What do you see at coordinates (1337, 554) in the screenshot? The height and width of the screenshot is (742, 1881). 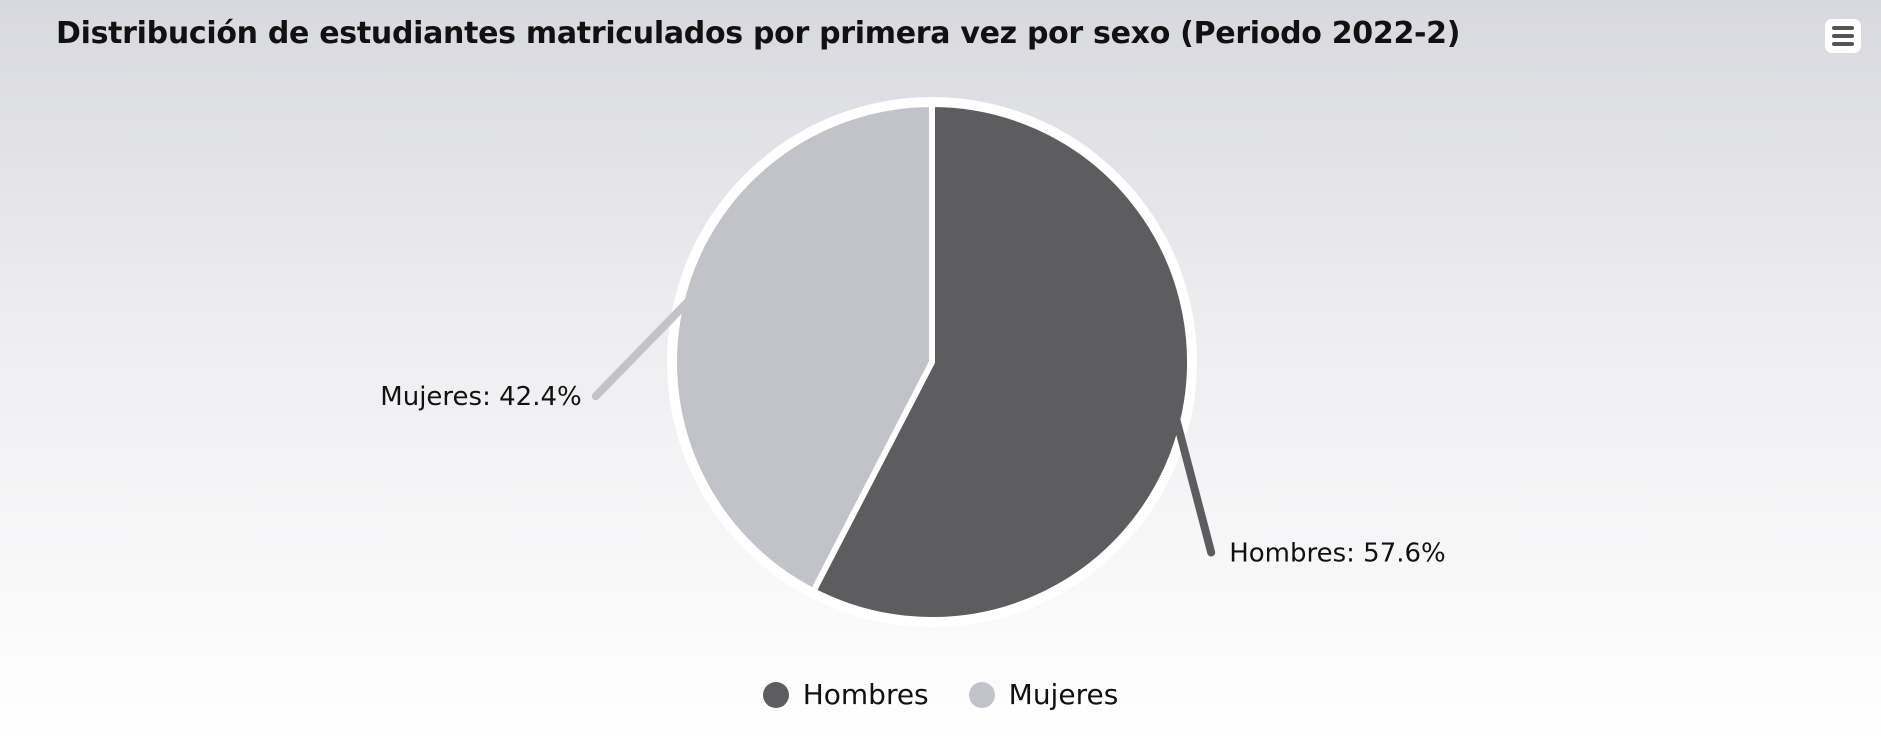 I see `data-label-hombres: Hombres: 57.6%` at bounding box center [1337, 554].